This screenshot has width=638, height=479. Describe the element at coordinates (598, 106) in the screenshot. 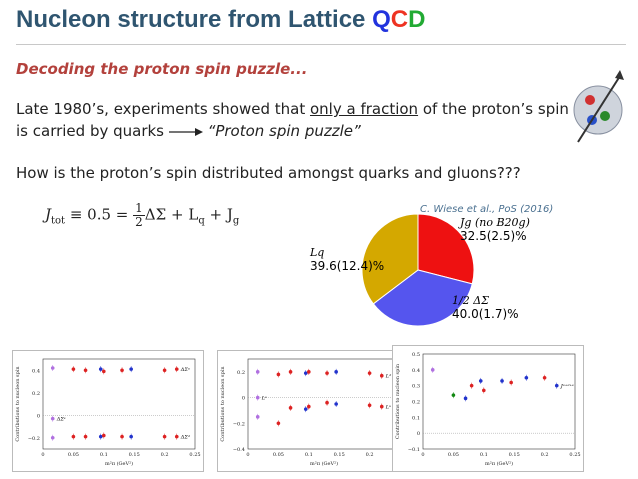

I see `proton-spin-illustration` at that location.